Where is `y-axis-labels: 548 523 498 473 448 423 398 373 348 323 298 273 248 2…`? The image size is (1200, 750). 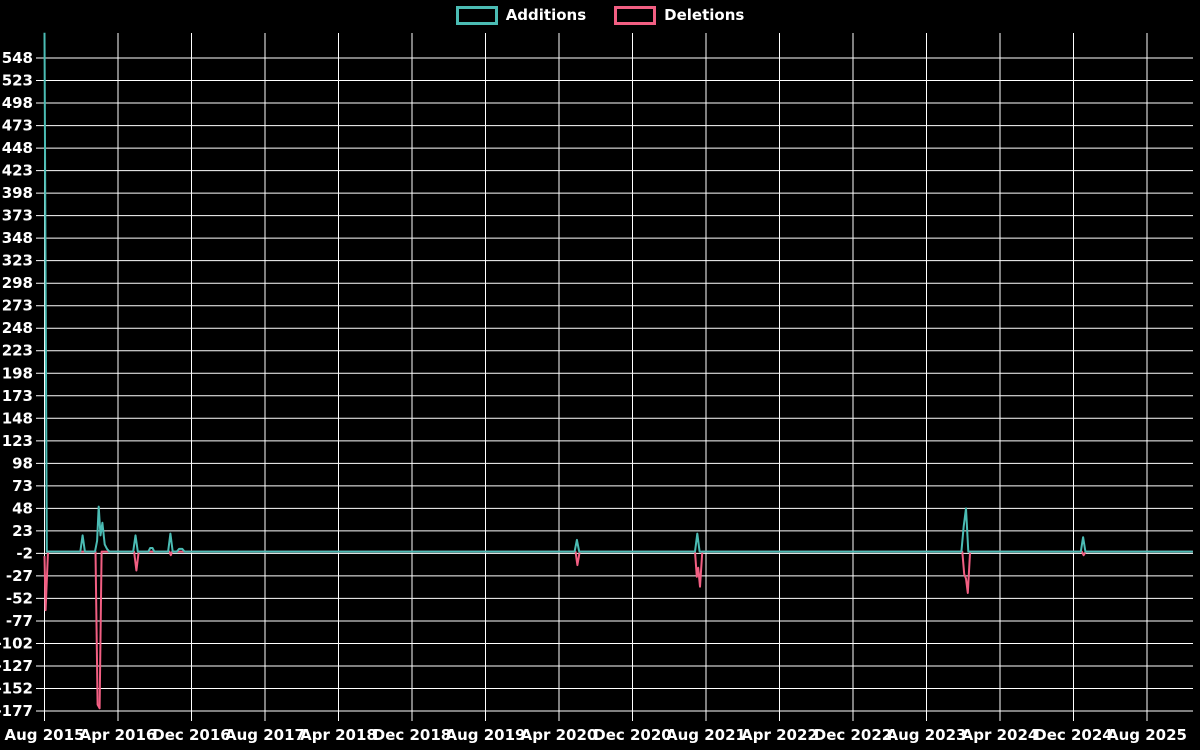
y-axis-labels: 548 523 498 473 448 423 398 373 348 323 298 273 248 2… is located at coordinates (16, 384).